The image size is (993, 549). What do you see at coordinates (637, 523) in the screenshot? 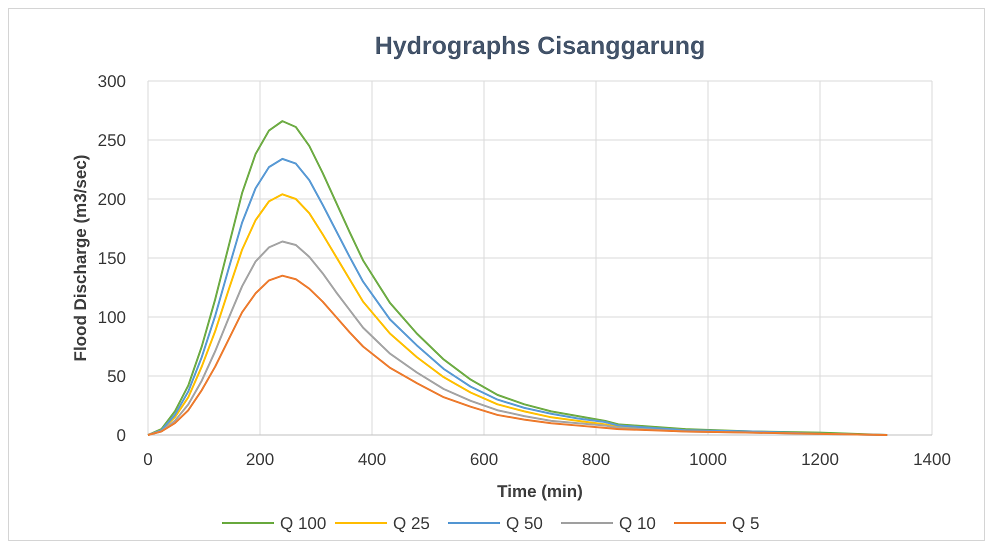
I see `legend-label: Q 10` at bounding box center [637, 523].